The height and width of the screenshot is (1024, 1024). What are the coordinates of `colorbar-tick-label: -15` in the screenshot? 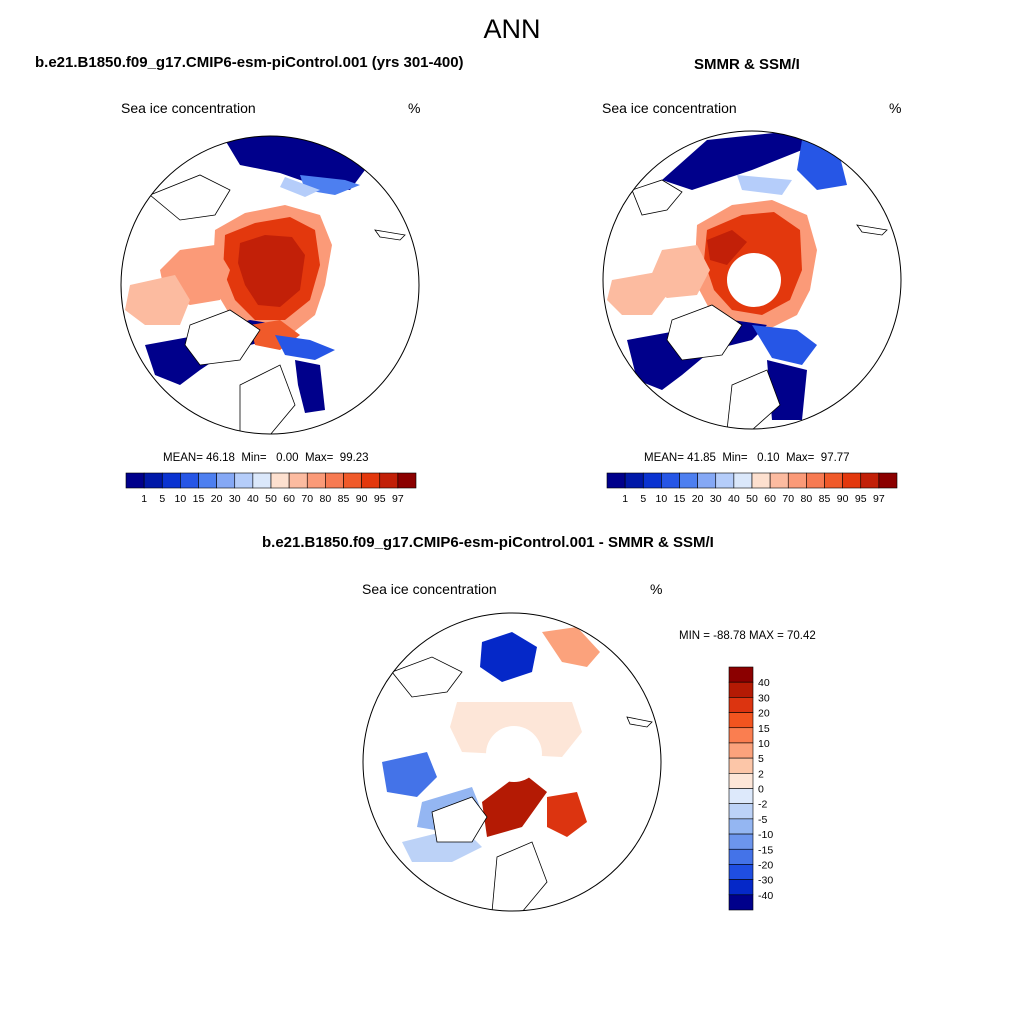 It's located at (765, 850).